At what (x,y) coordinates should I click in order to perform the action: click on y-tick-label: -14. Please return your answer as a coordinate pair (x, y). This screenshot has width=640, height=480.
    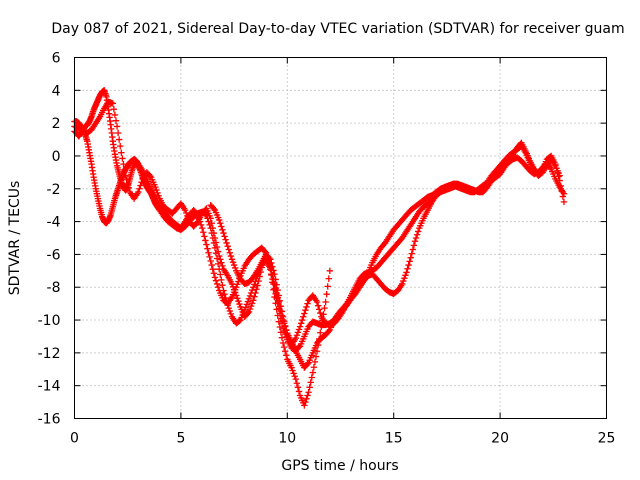
    Looking at the image, I should click on (49, 387).